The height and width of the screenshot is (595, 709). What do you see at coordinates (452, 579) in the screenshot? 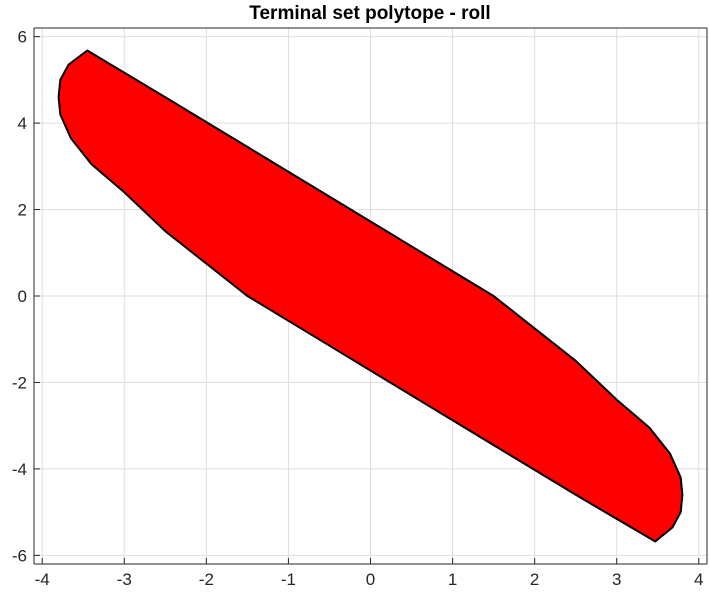
I see `x-tick-label: 1` at bounding box center [452, 579].